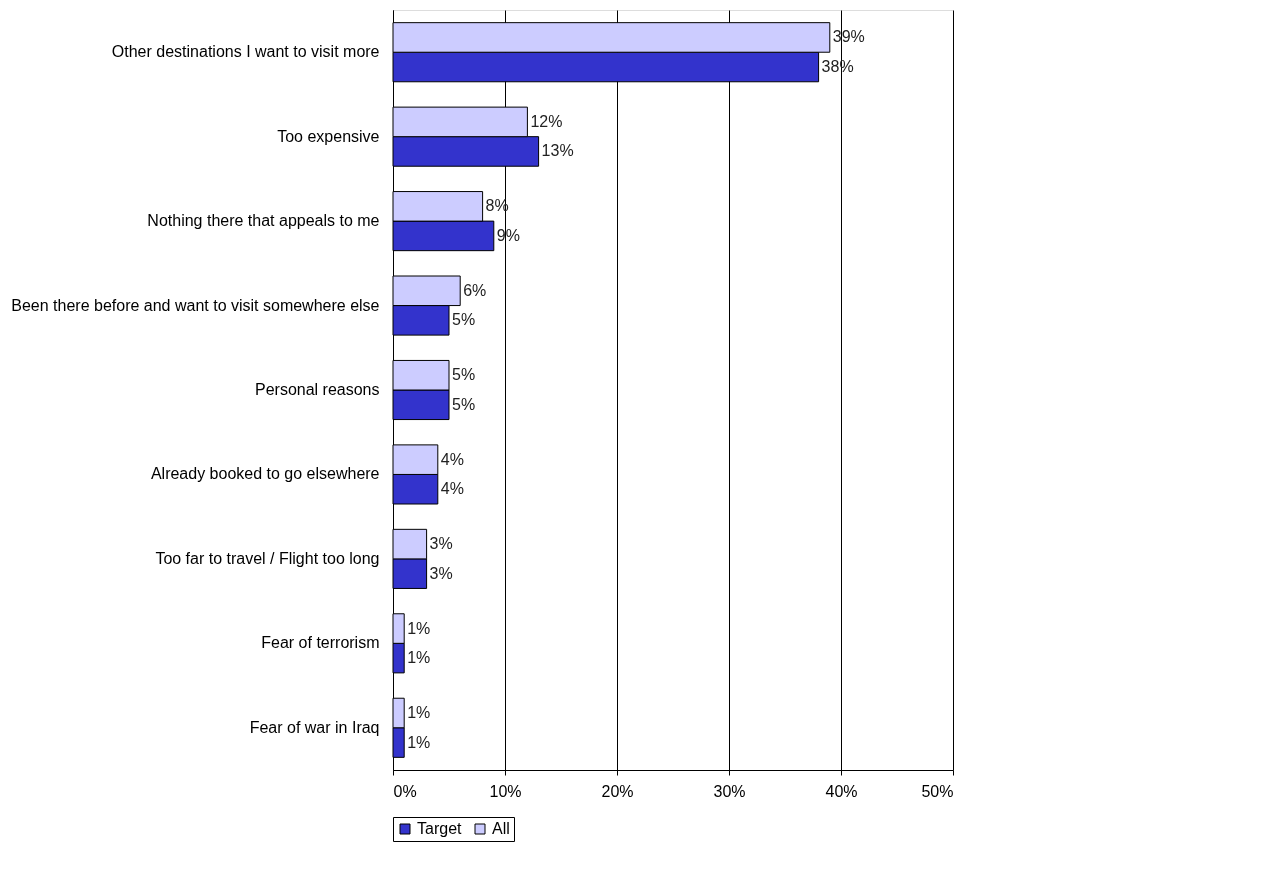  I want to click on y-tick-label: Fear of terrorism, so click(320, 643).